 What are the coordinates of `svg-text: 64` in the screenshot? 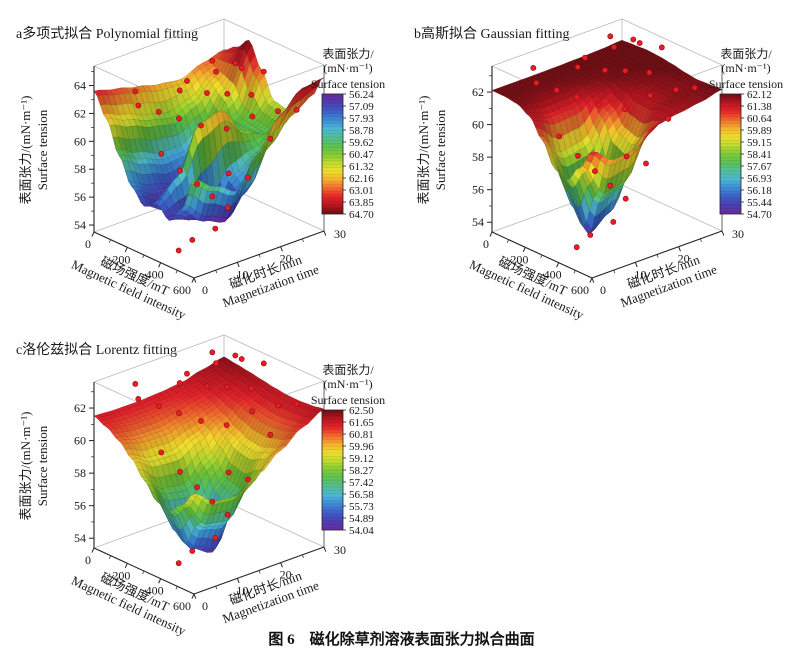 It's located at (80, 86).